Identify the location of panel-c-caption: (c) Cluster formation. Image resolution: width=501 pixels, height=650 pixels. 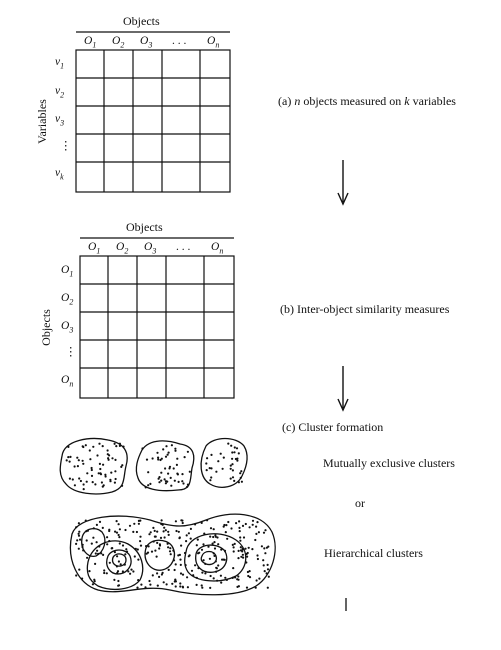
(333, 427).